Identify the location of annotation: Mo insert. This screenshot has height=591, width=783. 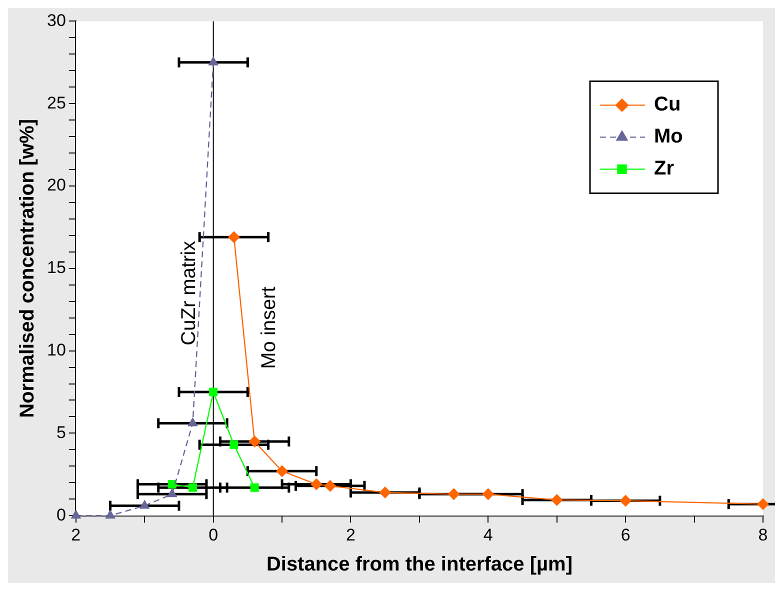
(269, 327).